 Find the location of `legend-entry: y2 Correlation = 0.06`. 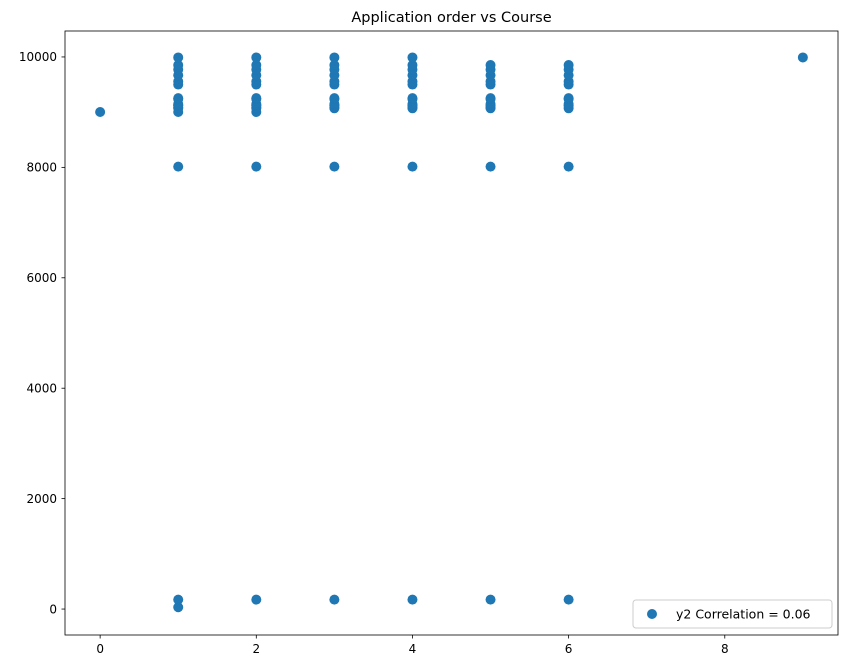

legend-entry: y2 Correlation = 0.06 is located at coordinates (743, 614).